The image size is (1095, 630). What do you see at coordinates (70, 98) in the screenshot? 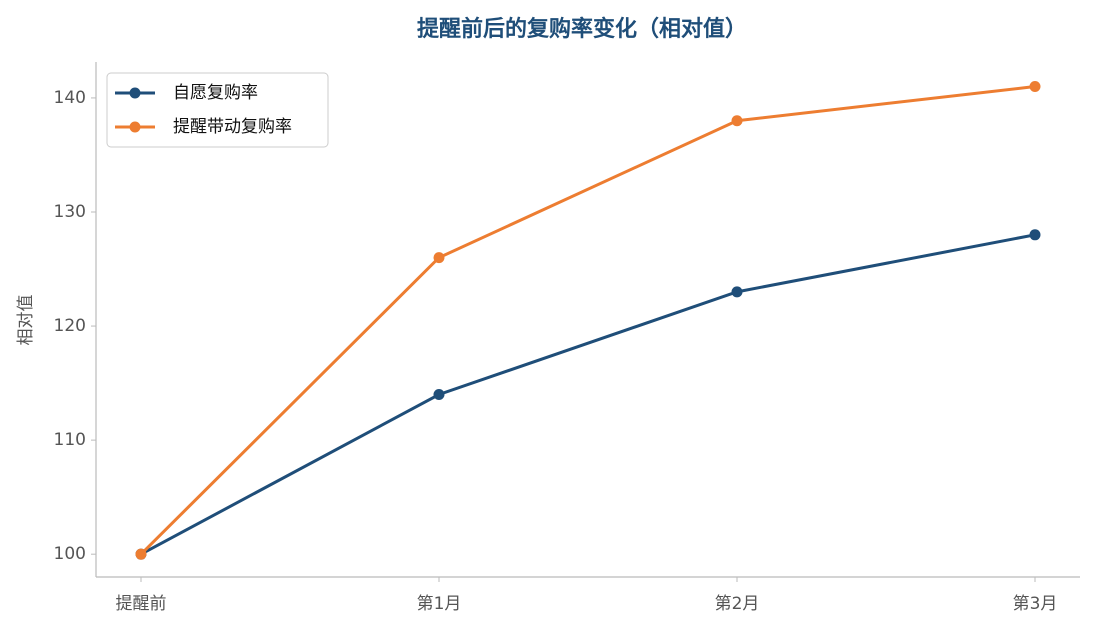
I see `y-tick-label: 140` at bounding box center [70, 98].